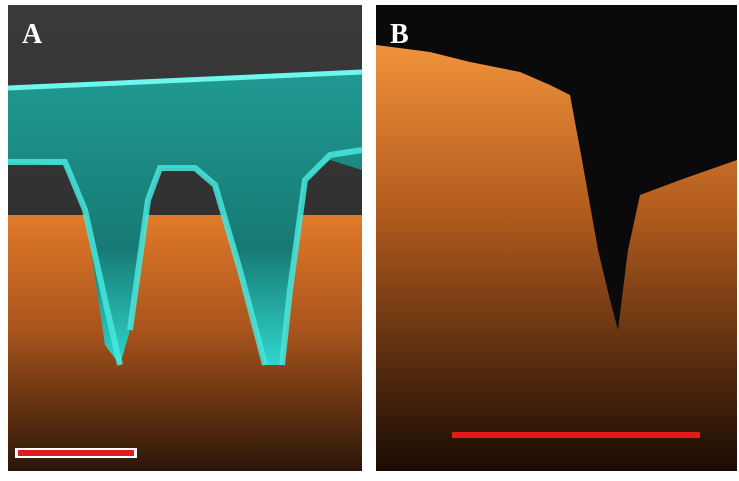 The image size is (739, 481). What do you see at coordinates (399, 34) in the screenshot?
I see `panel-label: B` at bounding box center [399, 34].